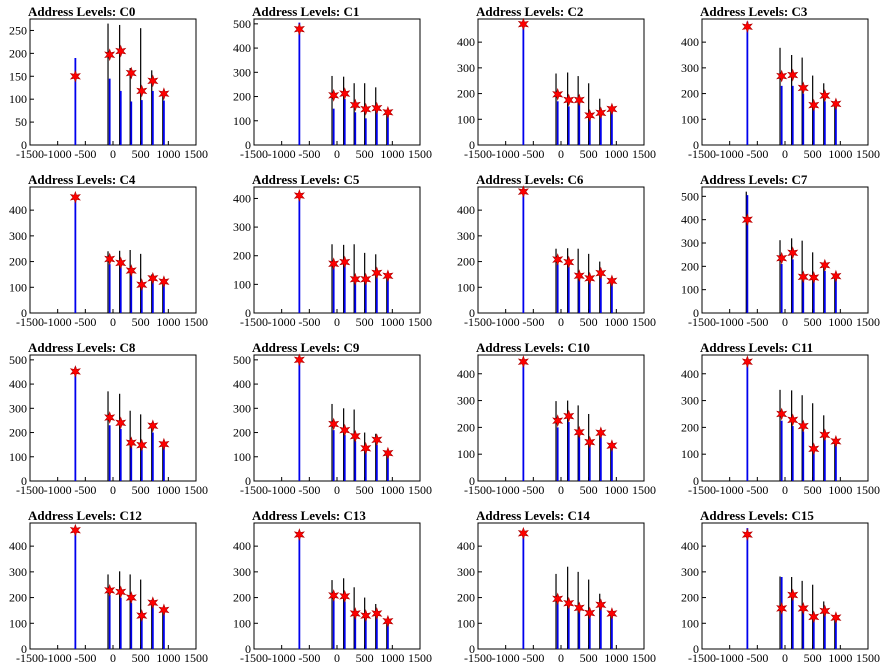 Image resolution: width=896 pixels, height=672 pixels. I want to click on x-tick-label: -1000, so click(730, 154).